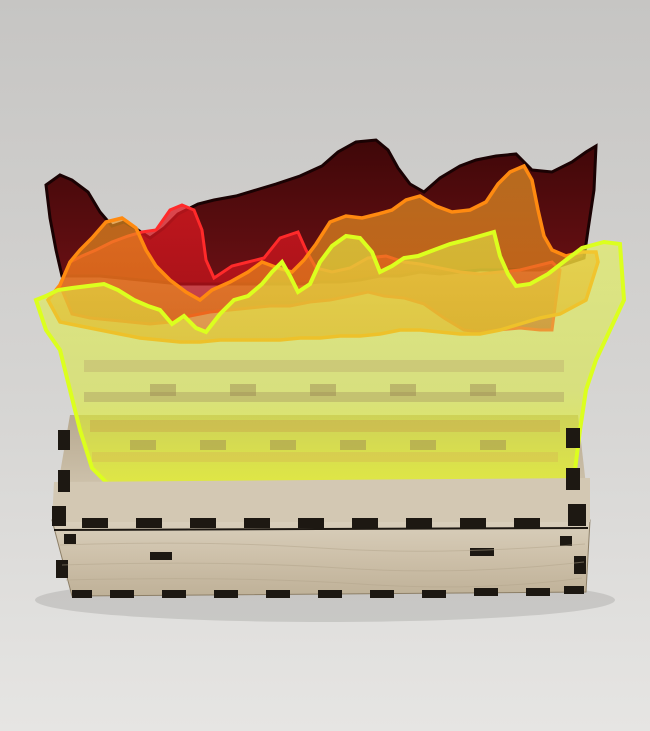  What do you see at coordinates (318, 547) in the screenshot?
I see `finger-joint-mid-row` at bounding box center [318, 547].